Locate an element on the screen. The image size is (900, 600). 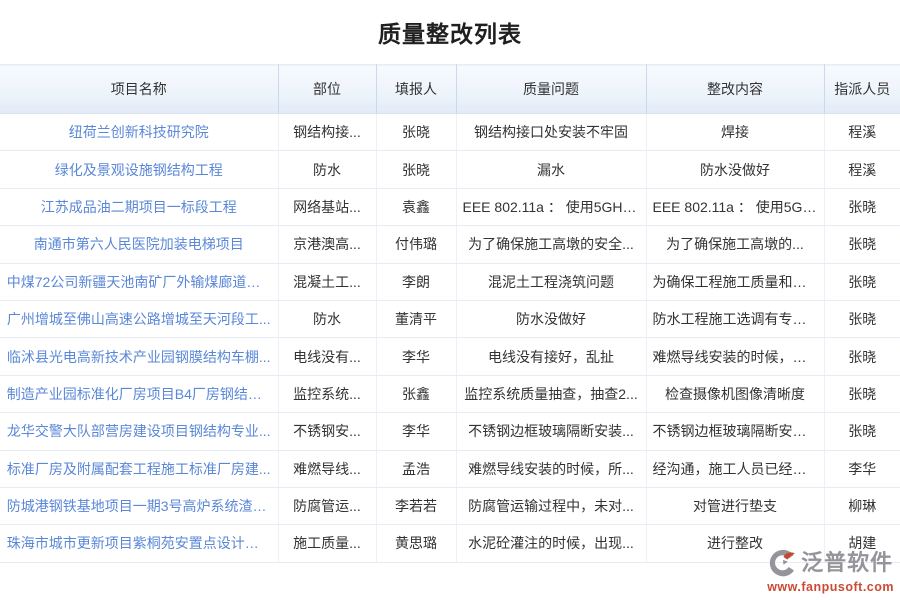
cell-reporter: 李朗 is located at coordinates (416, 282).